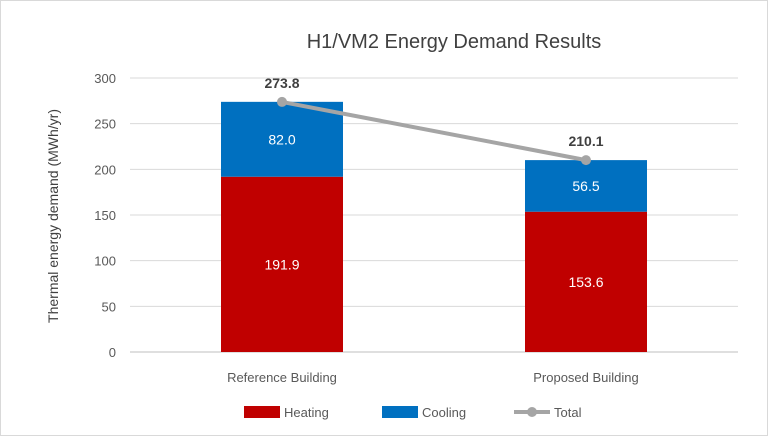 This screenshot has width=768, height=436. What do you see at coordinates (400, 412) in the screenshot?
I see `legend-swatch-cooling` at bounding box center [400, 412].